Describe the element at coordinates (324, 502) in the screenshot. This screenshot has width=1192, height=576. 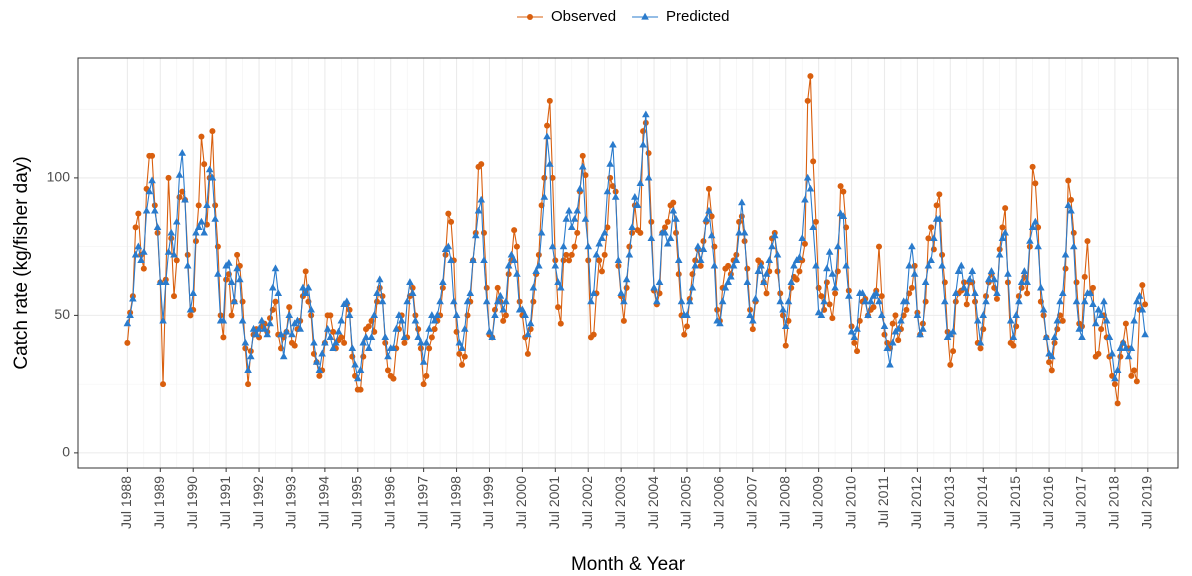
I see `x-tick-label: Jul 1994` at that location.